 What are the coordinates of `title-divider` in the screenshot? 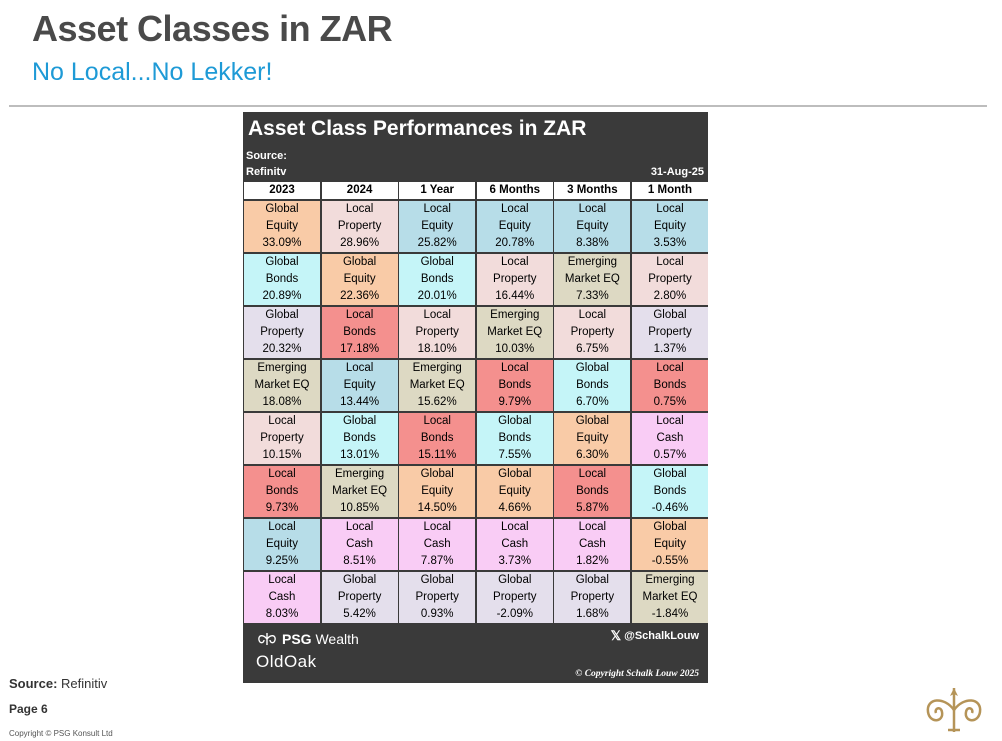 It's located at (498, 106).